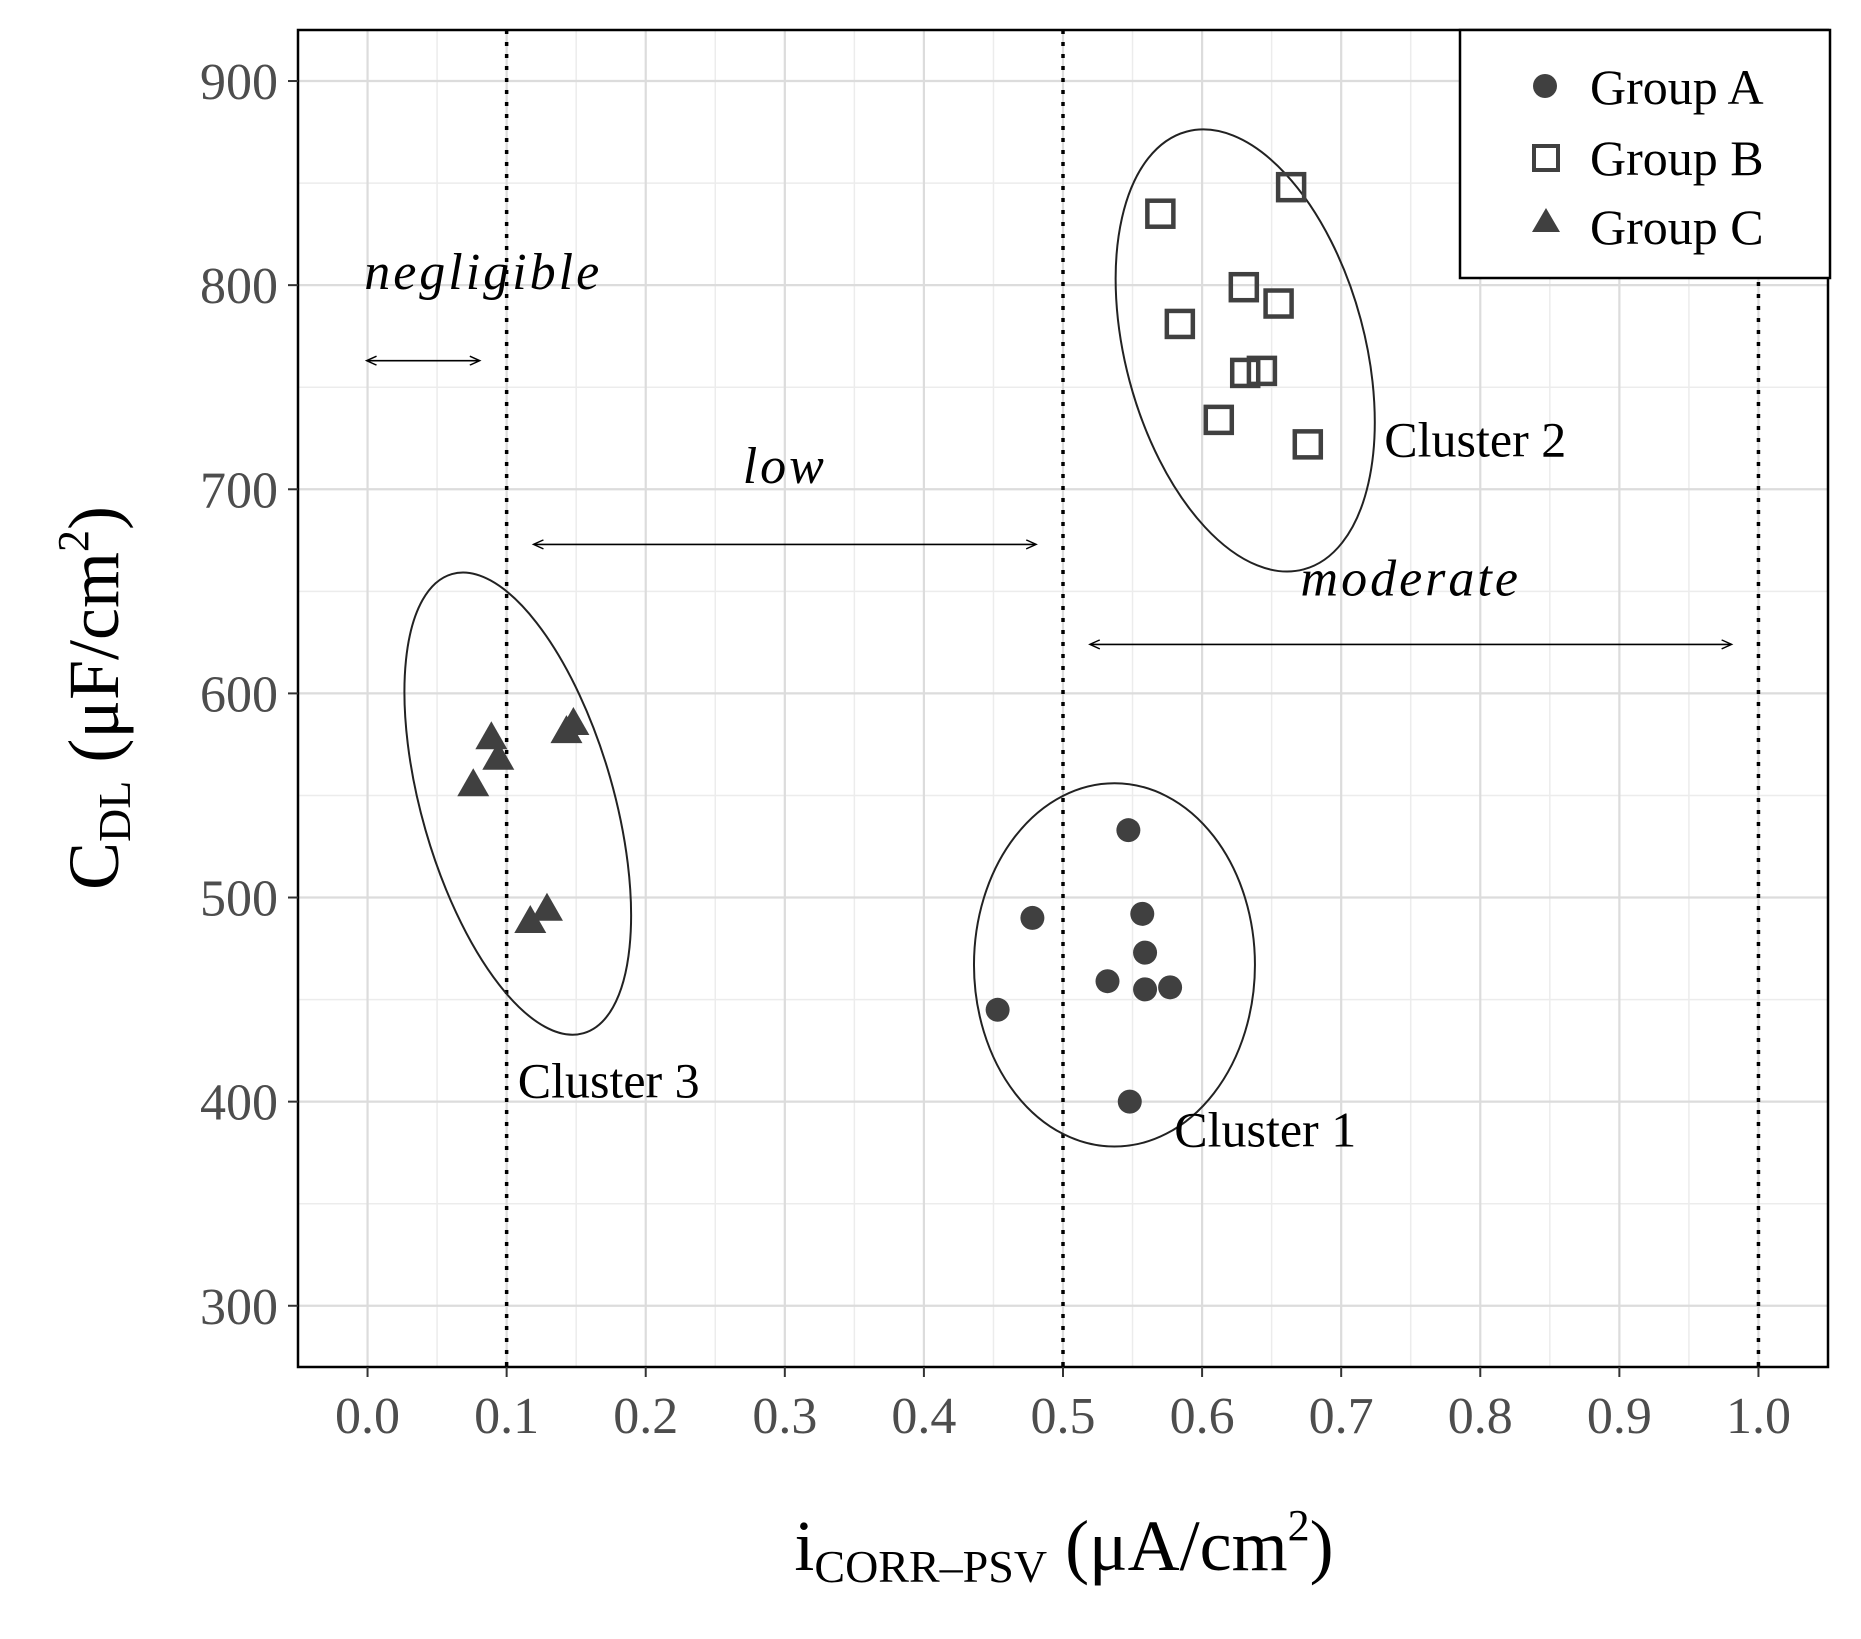 The image size is (1861, 1639). Describe the element at coordinates (1063, 1546) in the screenshot. I see `x-axis-title: iCORR–PSV (μA/cm2)` at that location.